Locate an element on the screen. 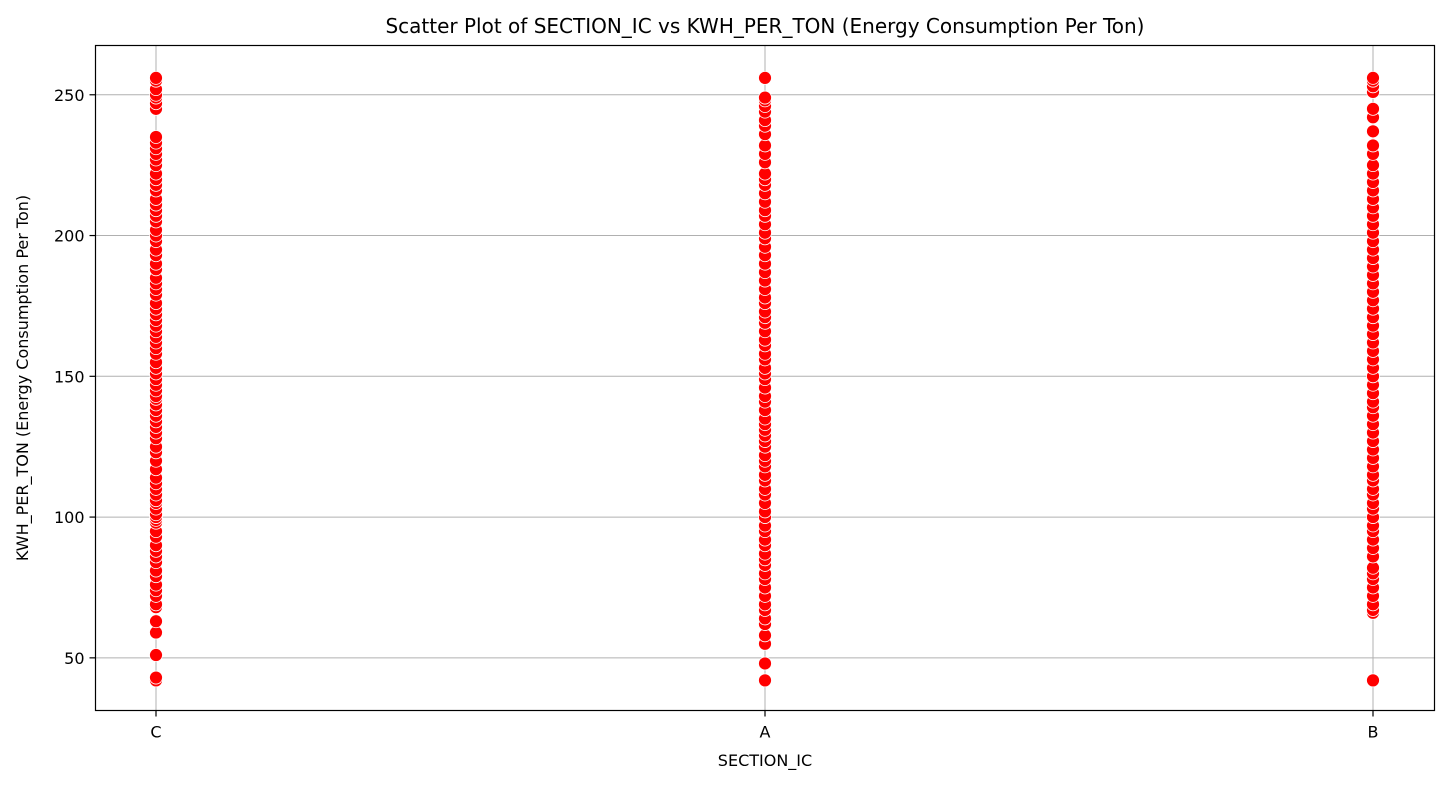  y-axis-label: KWH_PER_TON (Energy Consumption Per Ton) is located at coordinates (23, 378).